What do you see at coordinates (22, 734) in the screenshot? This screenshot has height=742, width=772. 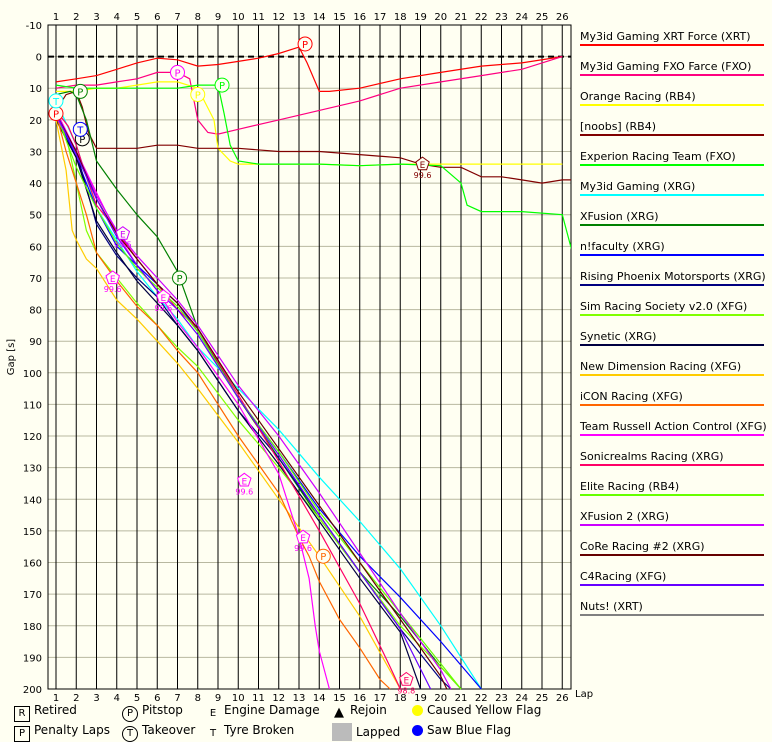 I see `penalty-icon: P` at bounding box center [22, 734].